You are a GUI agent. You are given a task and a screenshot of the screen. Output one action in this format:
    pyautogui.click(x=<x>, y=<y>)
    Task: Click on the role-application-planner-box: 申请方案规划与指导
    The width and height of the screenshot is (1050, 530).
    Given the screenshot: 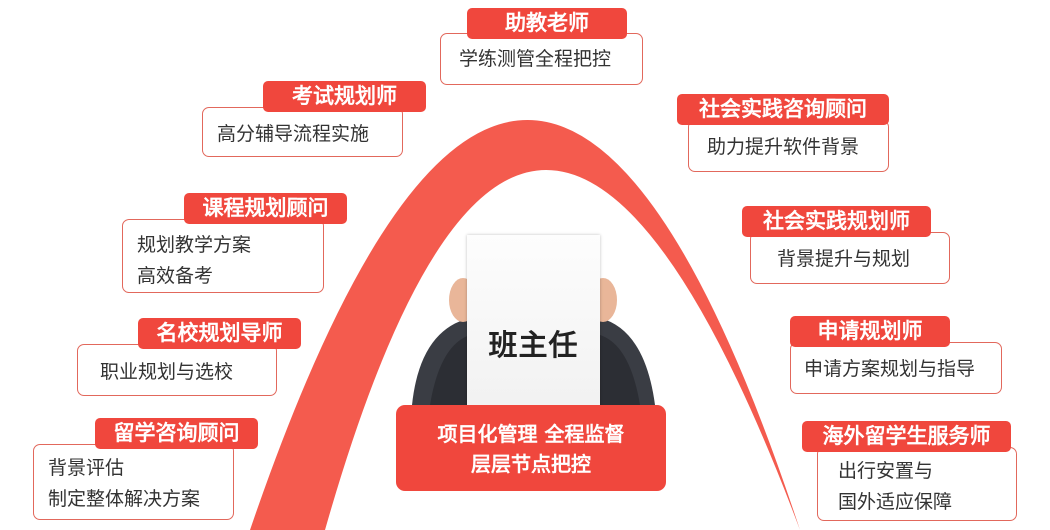 What is the action you would take?
    pyautogui.click(x=896, y=368)
    